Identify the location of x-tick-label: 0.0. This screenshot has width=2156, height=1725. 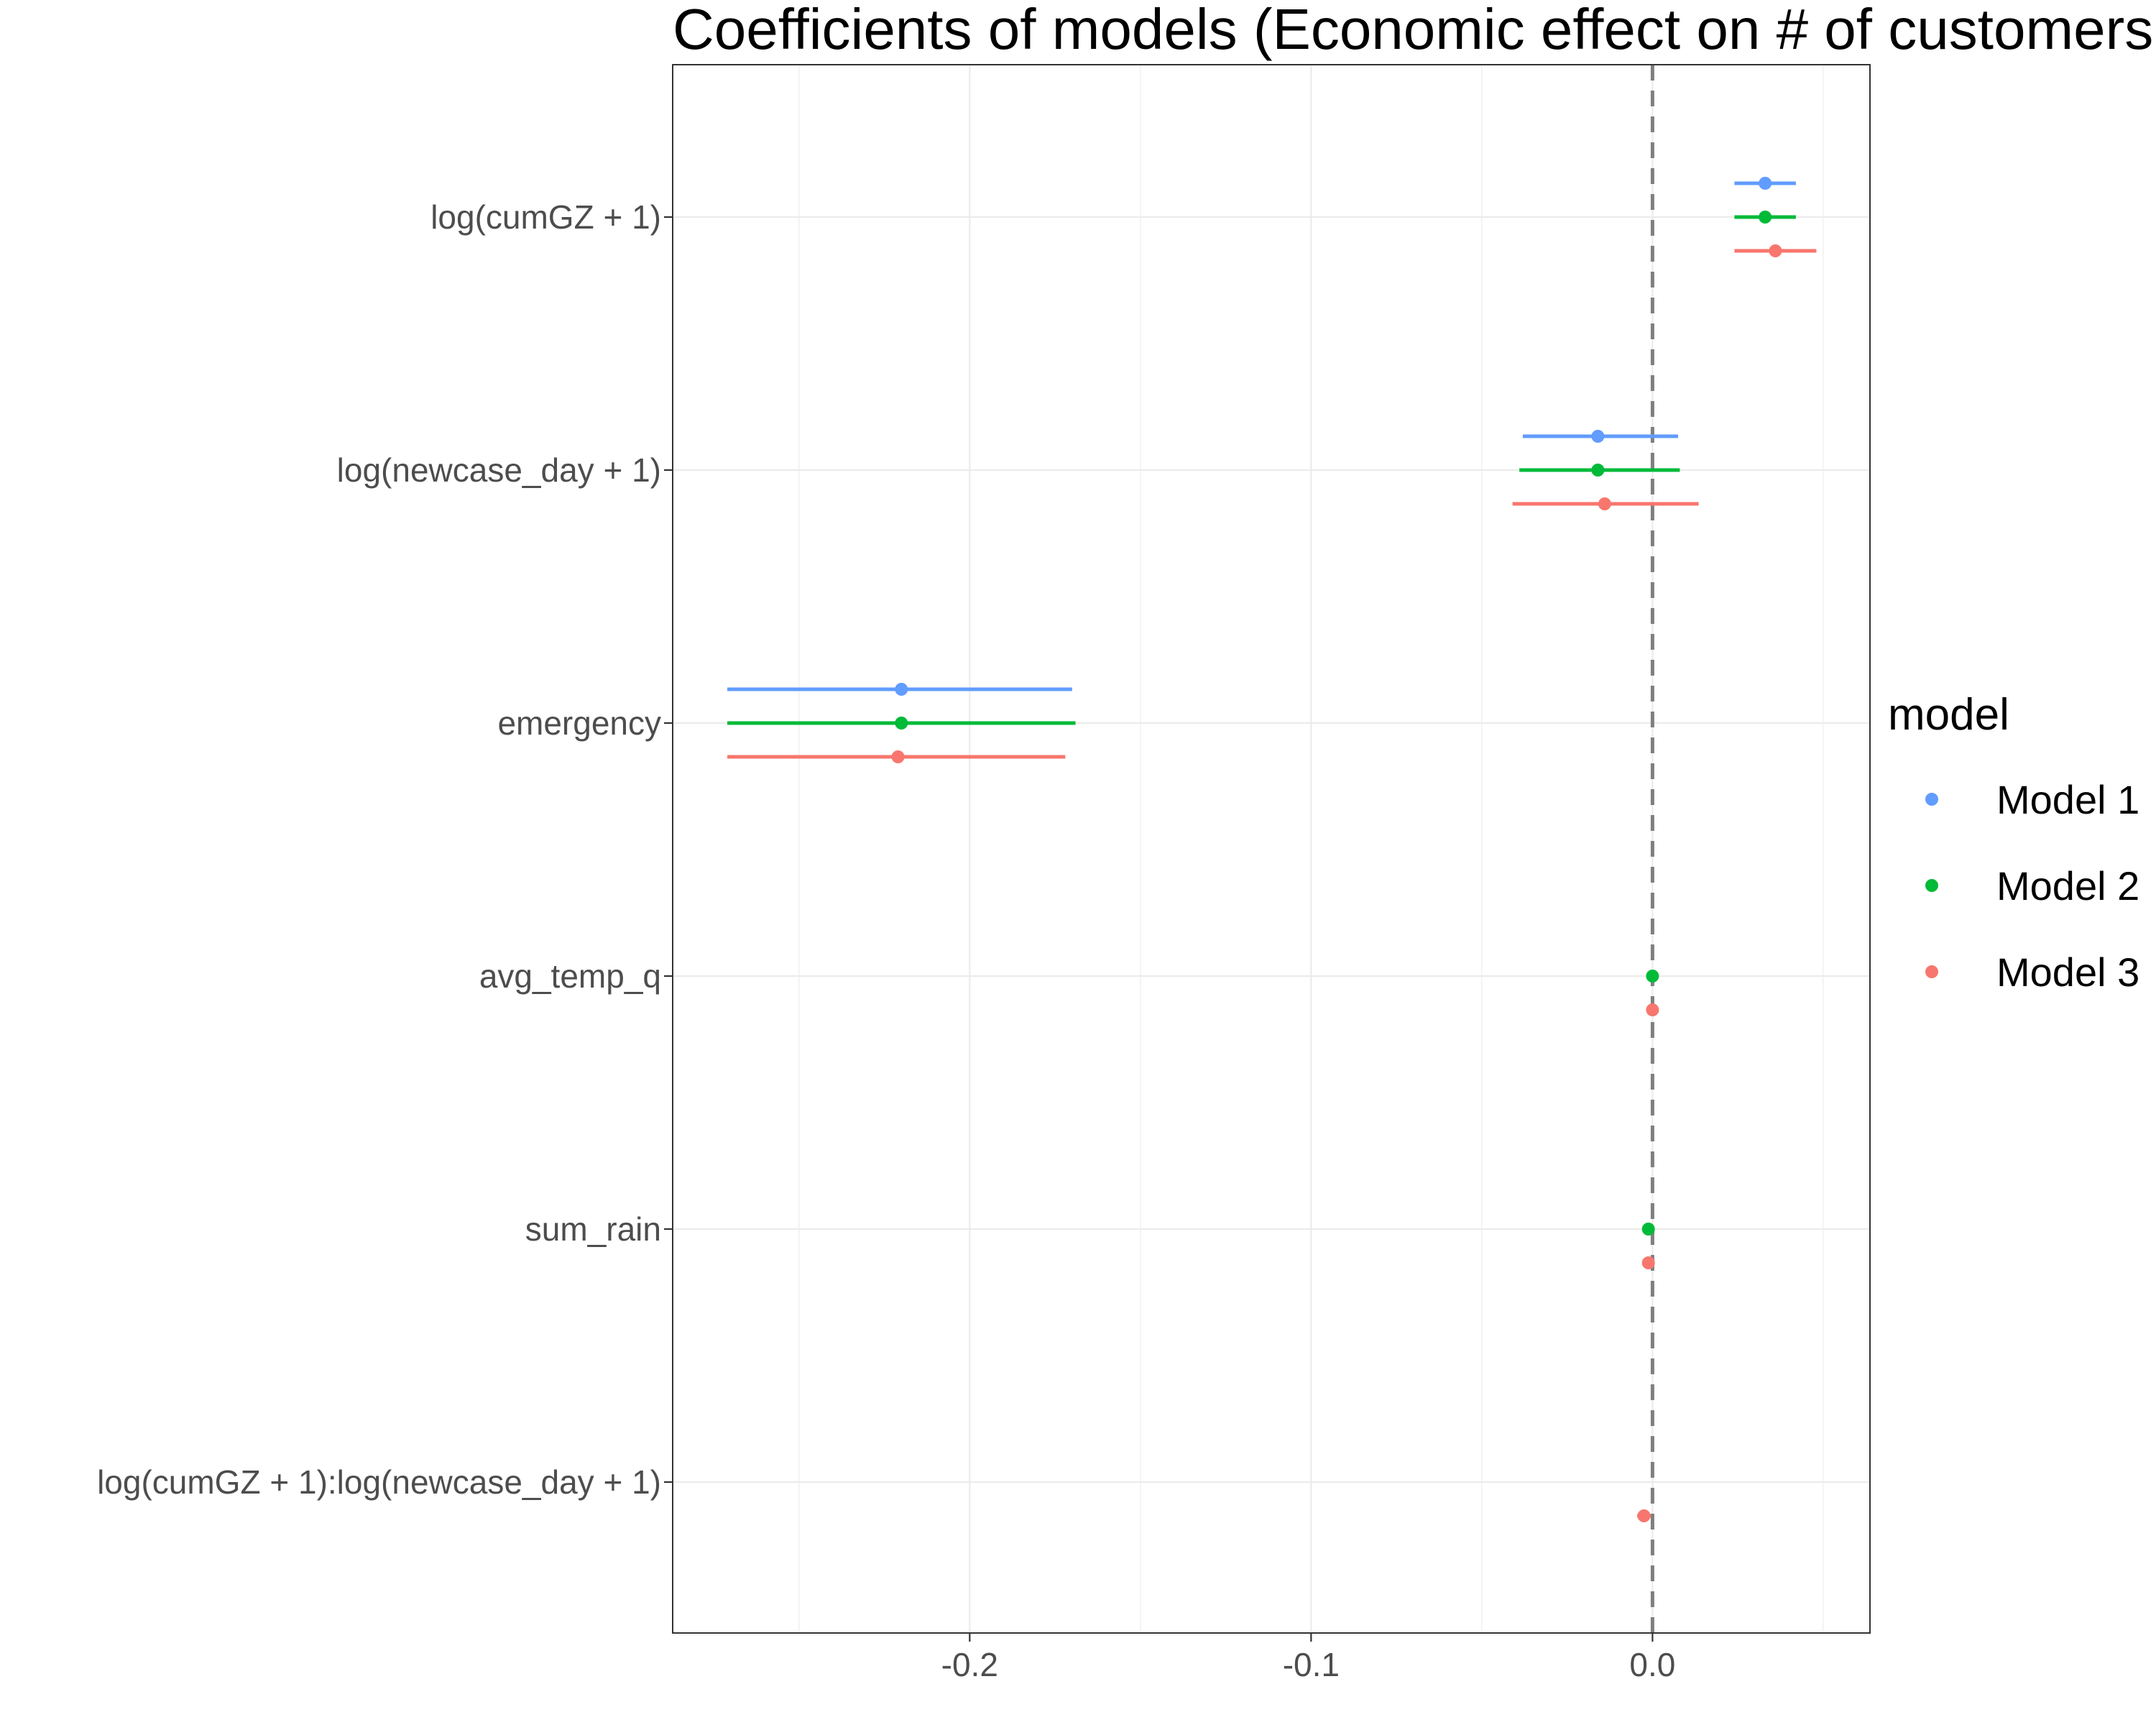
(1652, 1664).